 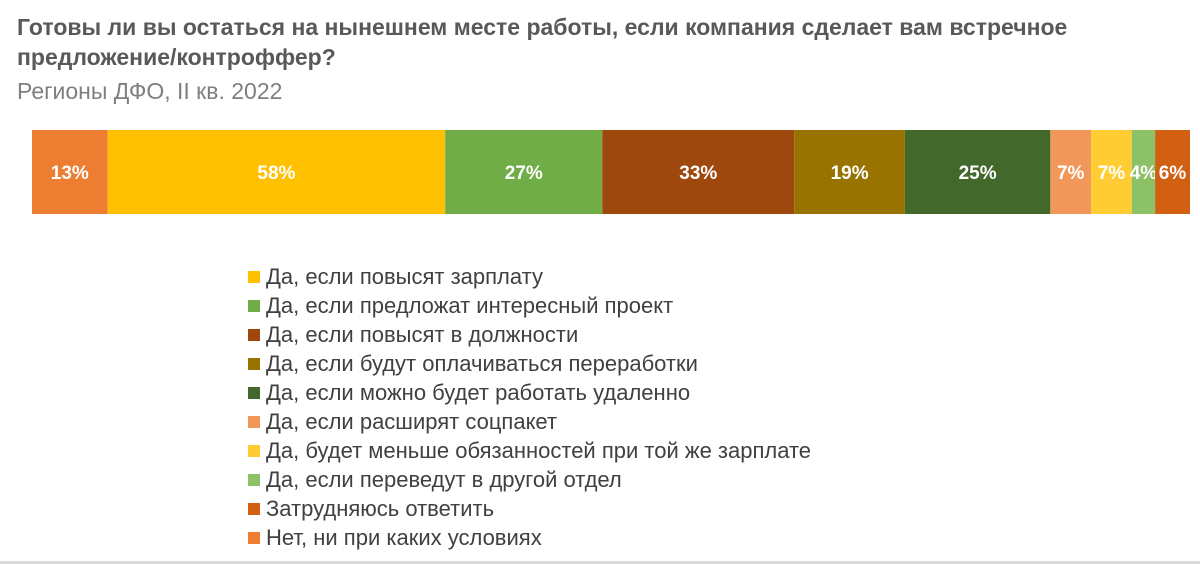 What do you see at coordinates (150, 91) in the screenshot?
I see `chart-subtitle: Регионы ДФО, II кв. 2022` at bounding box center [150, 91].